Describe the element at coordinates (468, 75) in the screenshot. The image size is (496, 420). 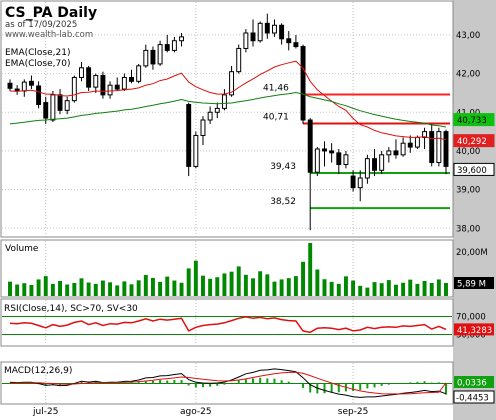
I see `price-tick-label: 42,00` at that location.